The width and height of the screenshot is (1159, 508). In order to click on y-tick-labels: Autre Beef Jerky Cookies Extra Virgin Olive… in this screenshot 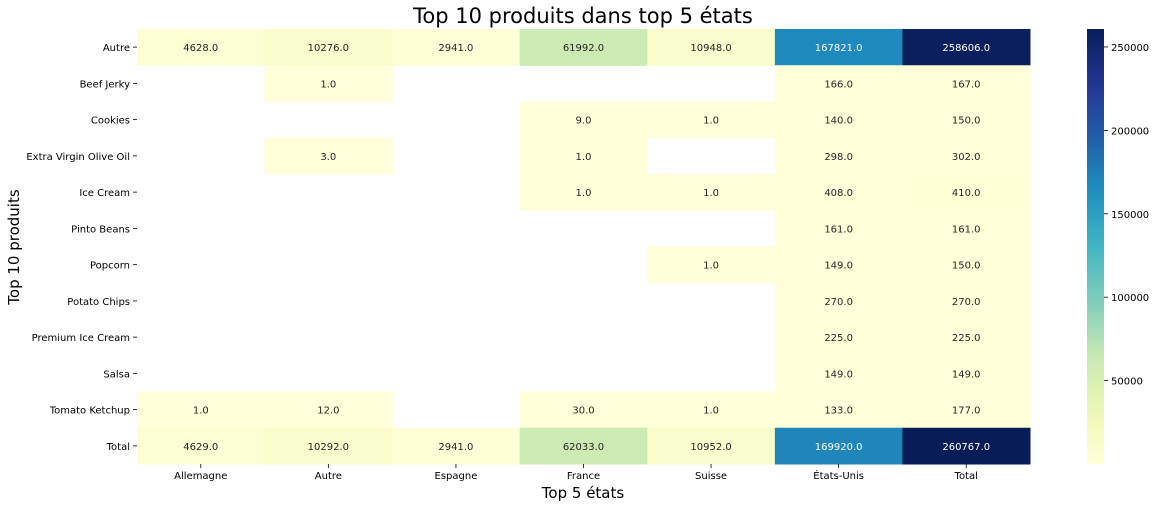, I will do `click(81, 248)`.